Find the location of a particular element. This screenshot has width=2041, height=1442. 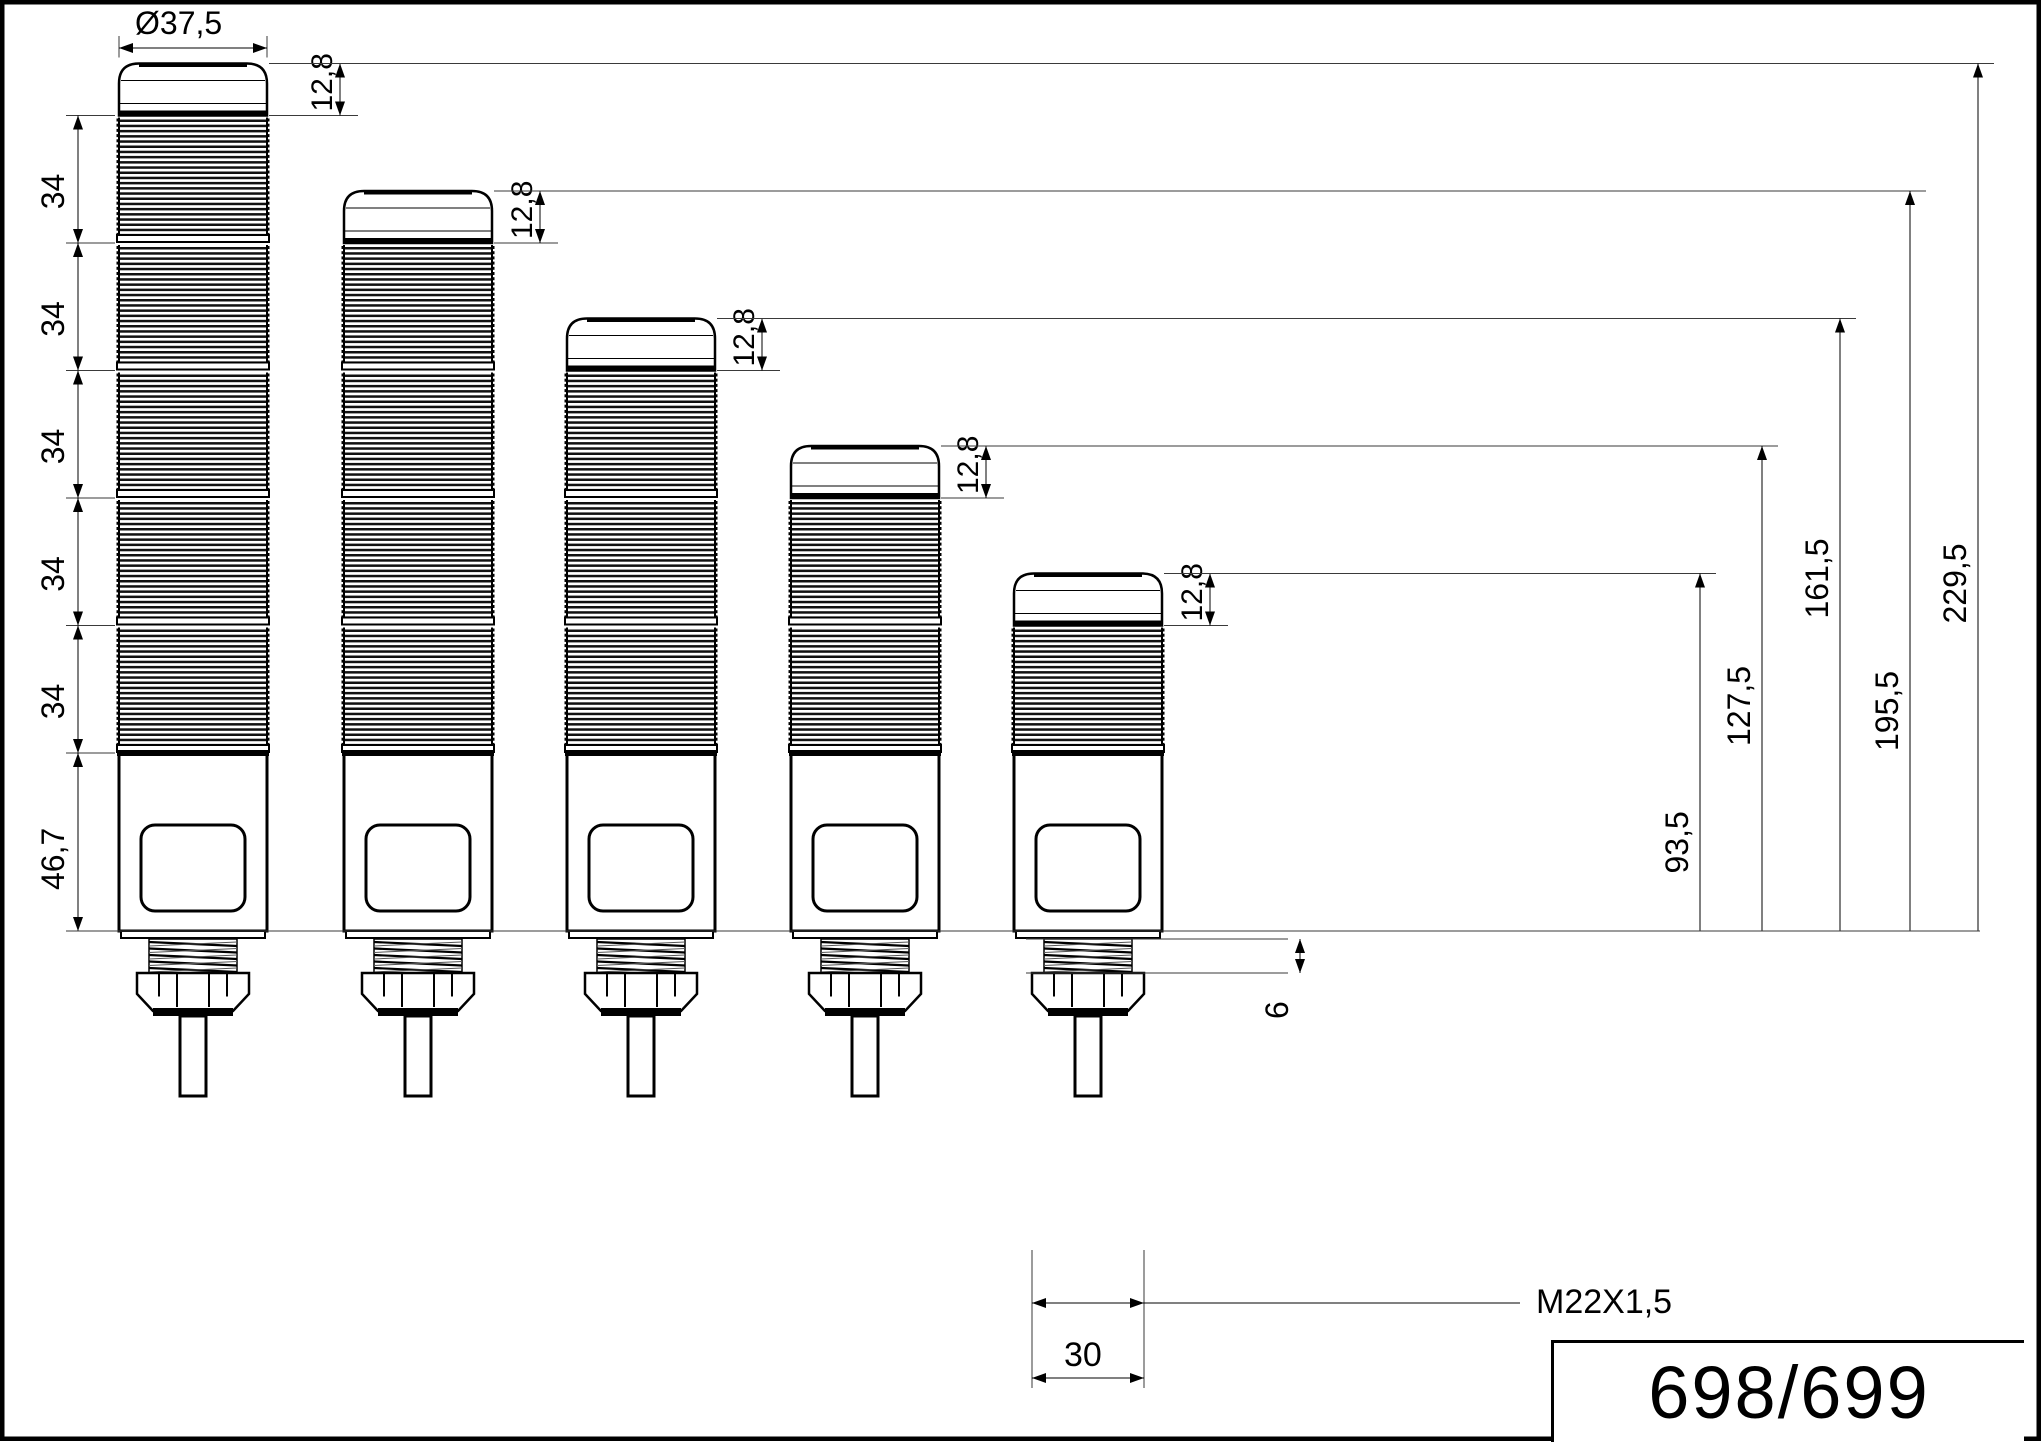

part-number-label: 698/699 is located at coordinates (1789, 1392).